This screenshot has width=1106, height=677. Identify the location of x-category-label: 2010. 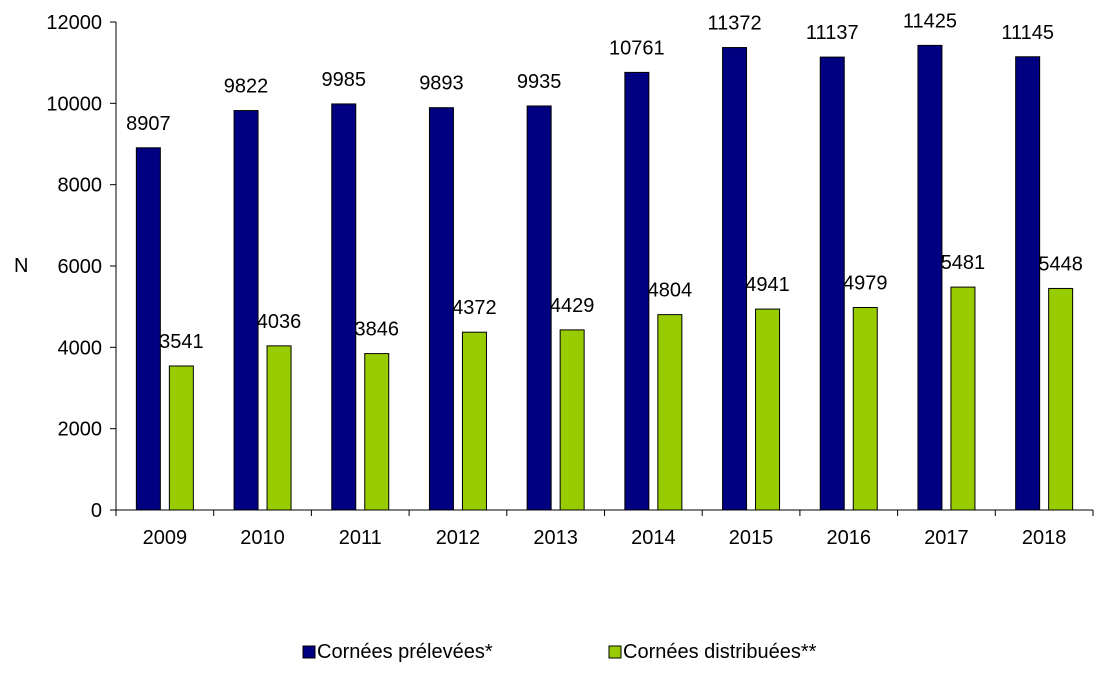
(262, 538).